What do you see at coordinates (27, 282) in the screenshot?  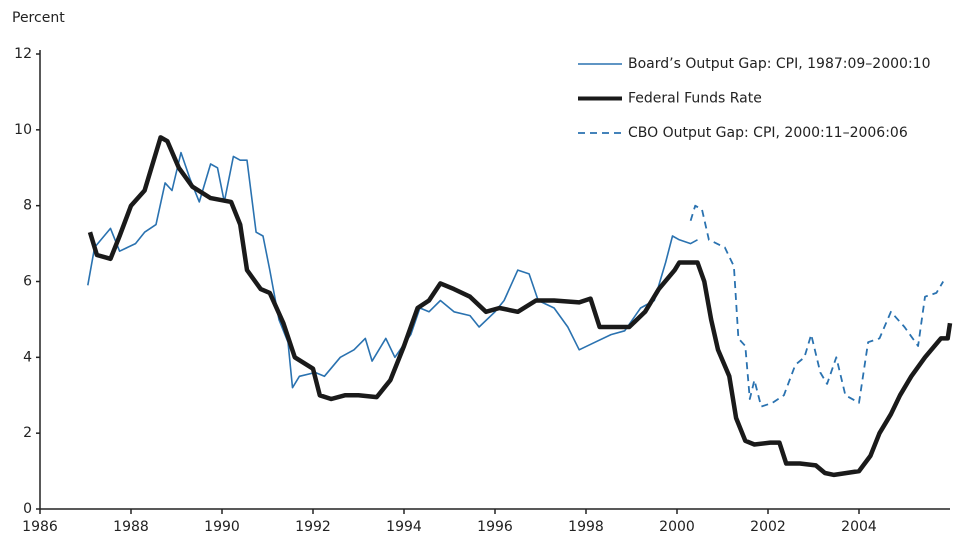 I see `y-tick-label: 6` at bounding box center [27, 282].